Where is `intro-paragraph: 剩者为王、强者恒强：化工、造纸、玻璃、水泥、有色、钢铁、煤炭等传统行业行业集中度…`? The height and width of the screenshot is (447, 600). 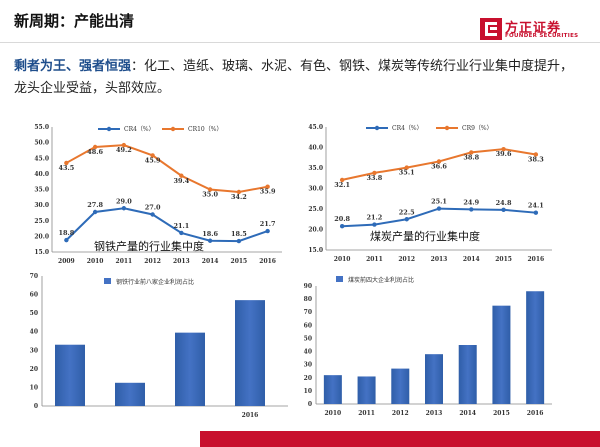 intro-paragraph: 剩者为王、强者恒强：化工、造纸、玻璃、水泥、有色、钢铁、煤炭等传统行业行业集中度… is located at coordinates (300, 78).